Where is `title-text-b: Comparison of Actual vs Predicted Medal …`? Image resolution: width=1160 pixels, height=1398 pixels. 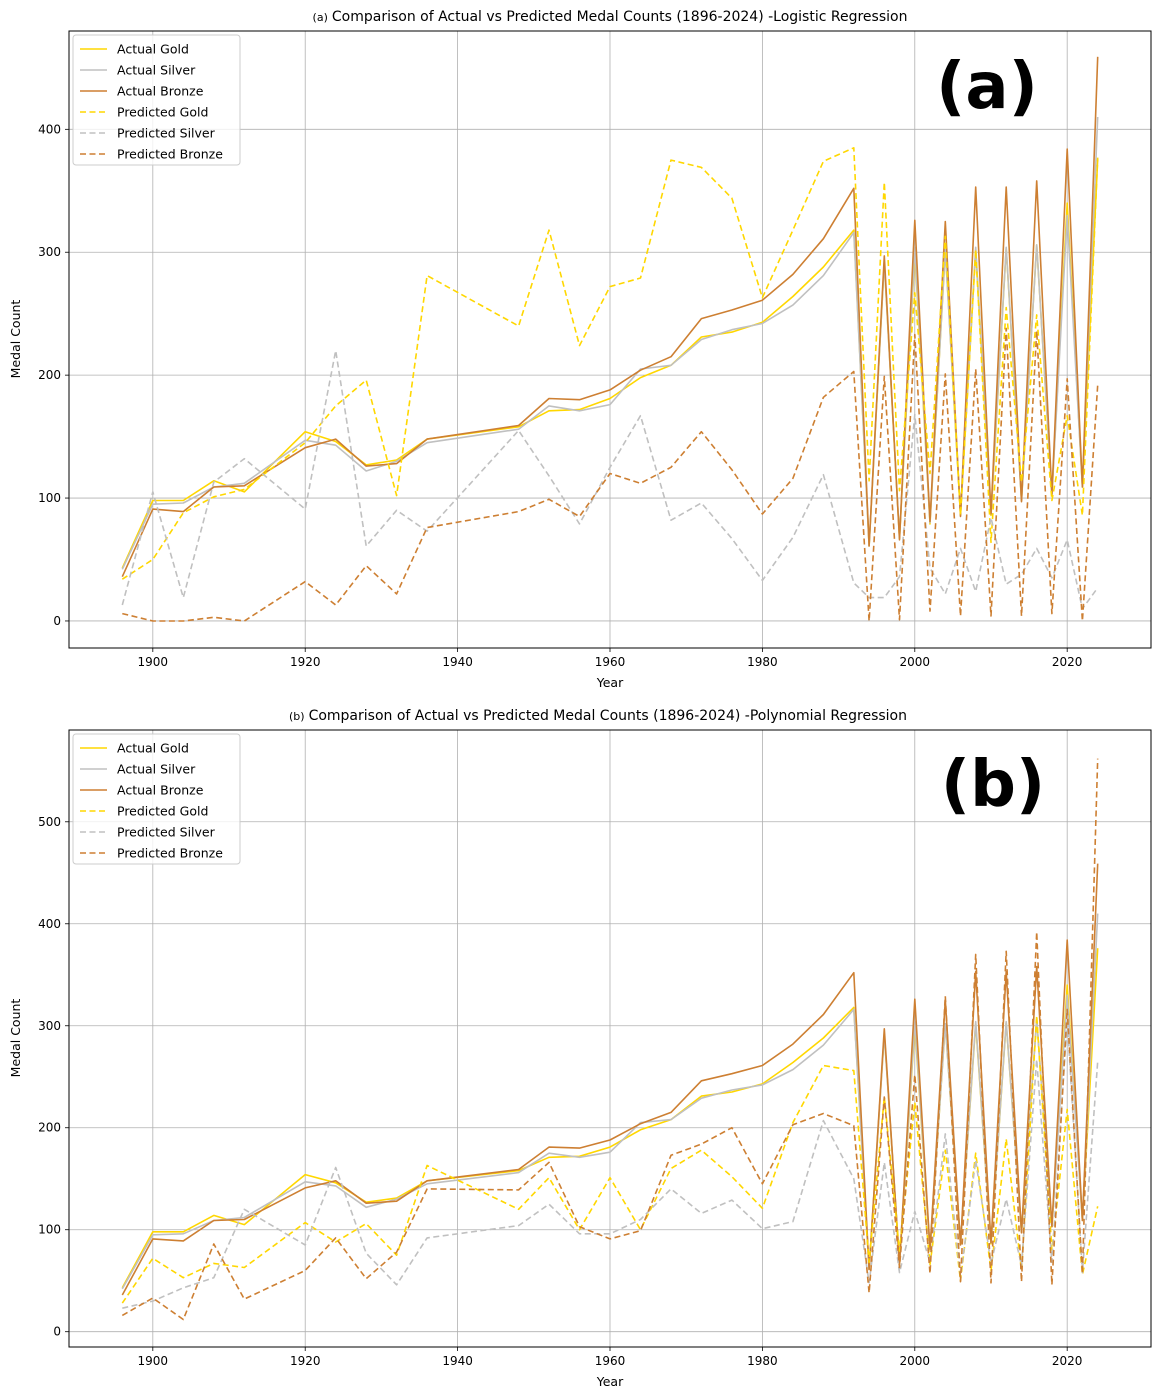
title-text-b: Comparison of Actual vs Predicted Medal … is located at coordinates (608, 716).